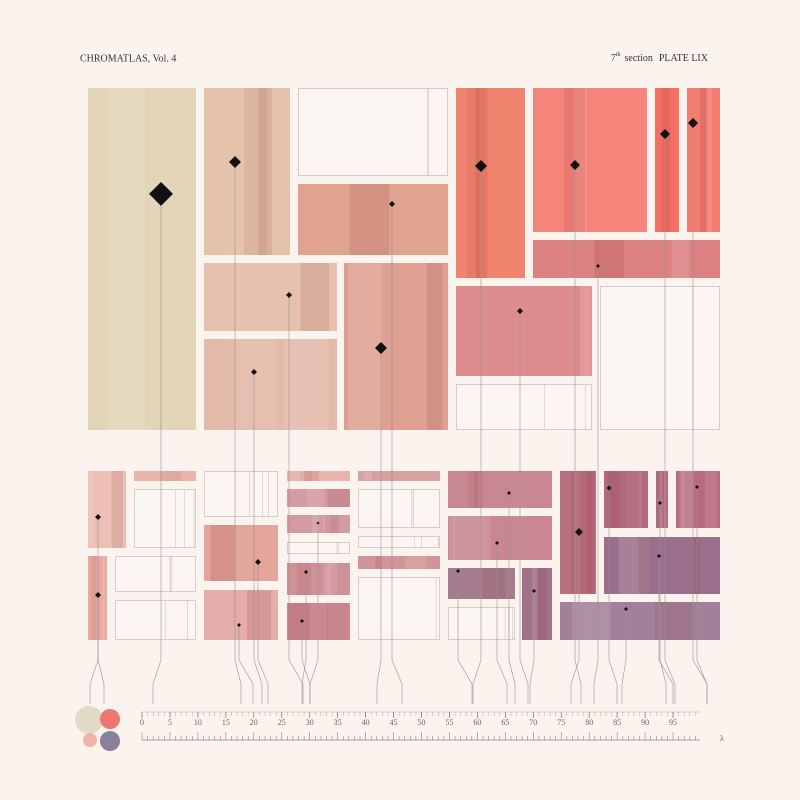 The width and height of the screenshot is (800, 800). Describe the element at coordinates (338, 722) in the screenshot. I see `tick-label: 35` at that location.